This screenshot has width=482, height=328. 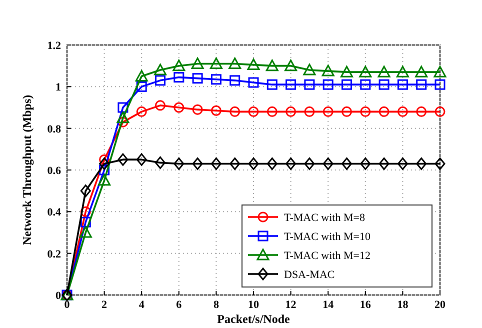 I want to click on y-tick-label: 0.6, so click(x=54, y=171).